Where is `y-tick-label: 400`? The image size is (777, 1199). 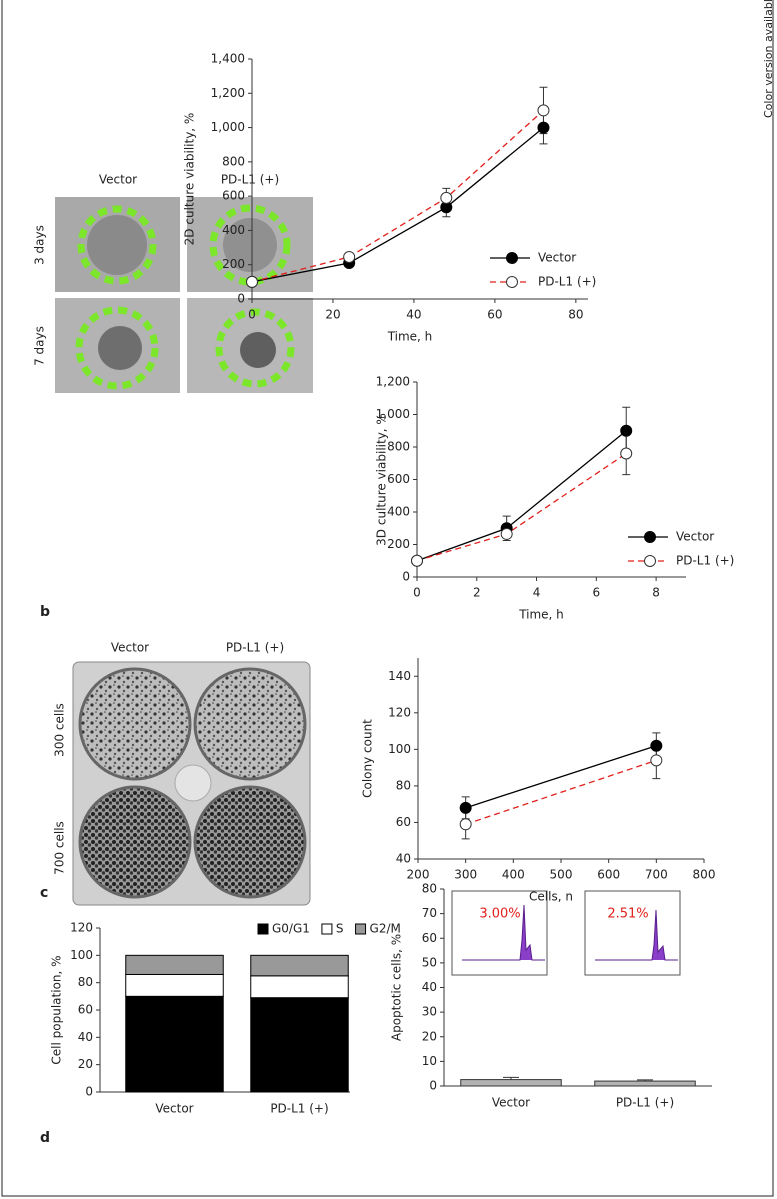 y-tick-label: 400 is located at coordinates (233, 230).